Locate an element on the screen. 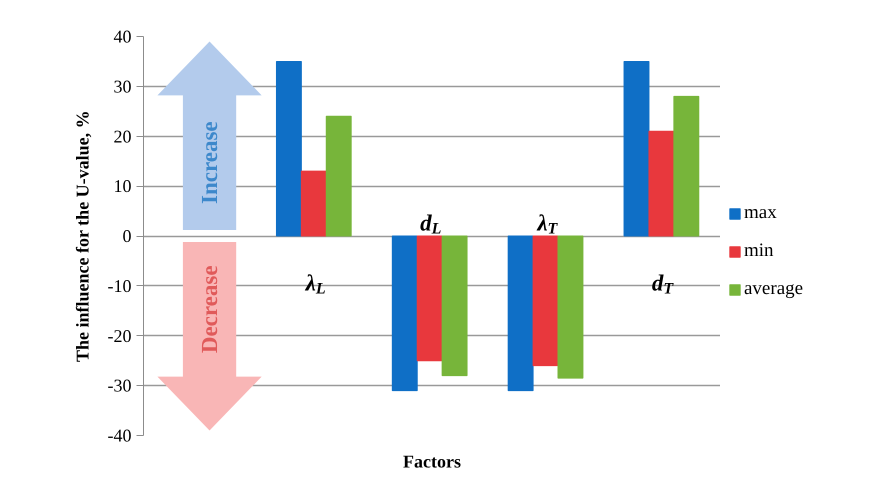 The image size is (877, 499). y-tick-label: 0 is located at coordinates (127, 236).